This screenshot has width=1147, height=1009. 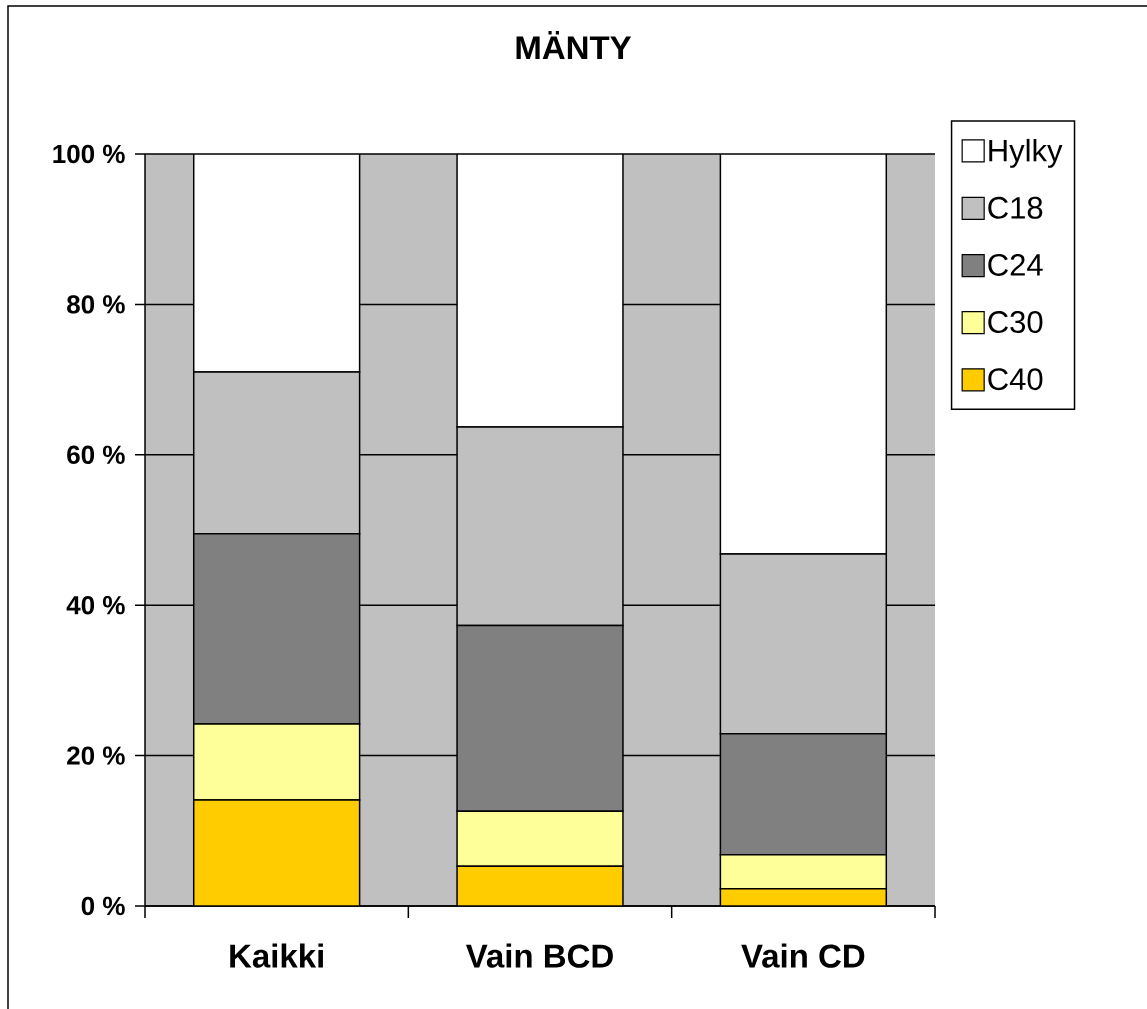 What do you see at coordinates (1015, 322) in the screenshot?
I see `legend-label: C30` at bounding box center [1015, 322].